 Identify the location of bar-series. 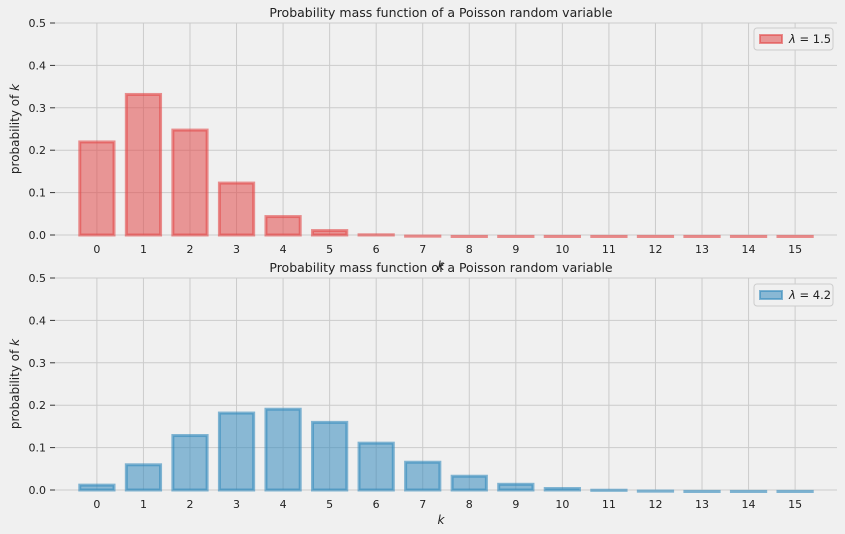
(446, 450).